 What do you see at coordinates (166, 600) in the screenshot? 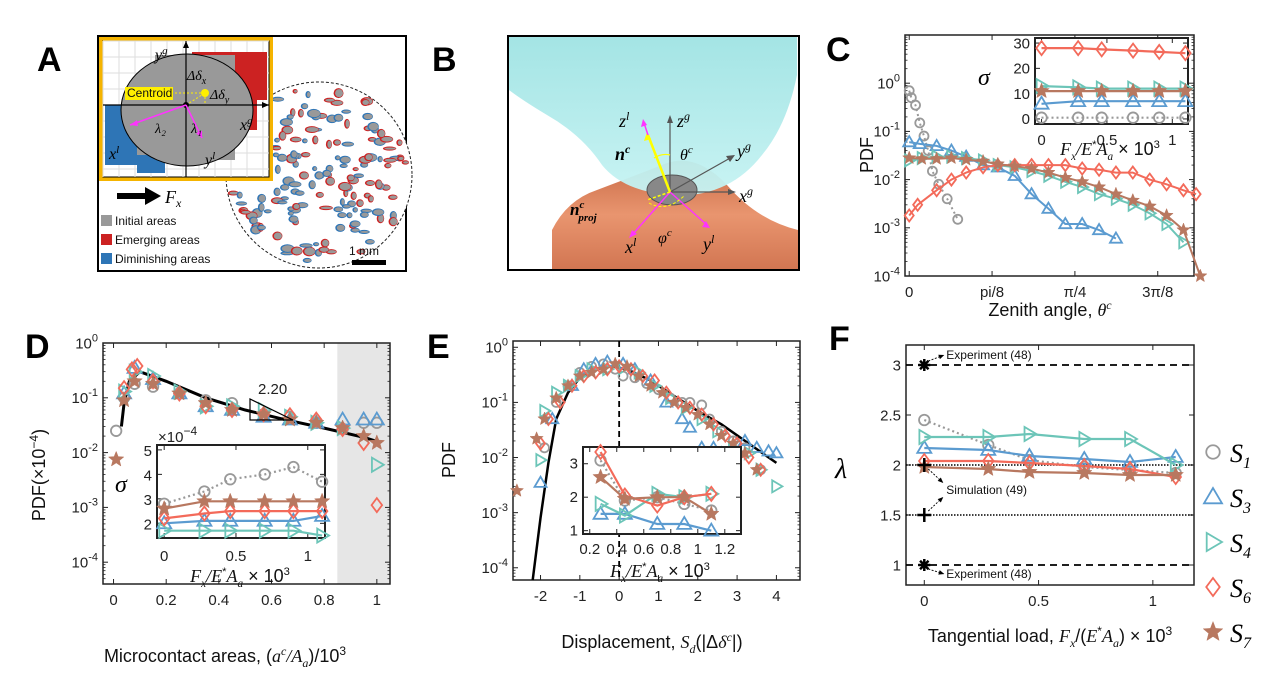
I see `x-tick-label: 0.2` at bounding box center [166, 600].